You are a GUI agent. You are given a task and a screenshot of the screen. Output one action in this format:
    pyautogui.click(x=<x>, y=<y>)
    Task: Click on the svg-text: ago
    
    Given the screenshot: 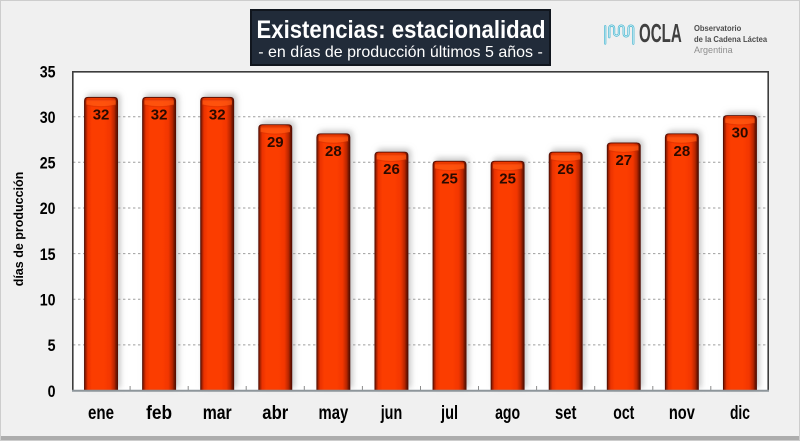 What is the action you would take?
    pyautogui.click(x=507, y=413)
    